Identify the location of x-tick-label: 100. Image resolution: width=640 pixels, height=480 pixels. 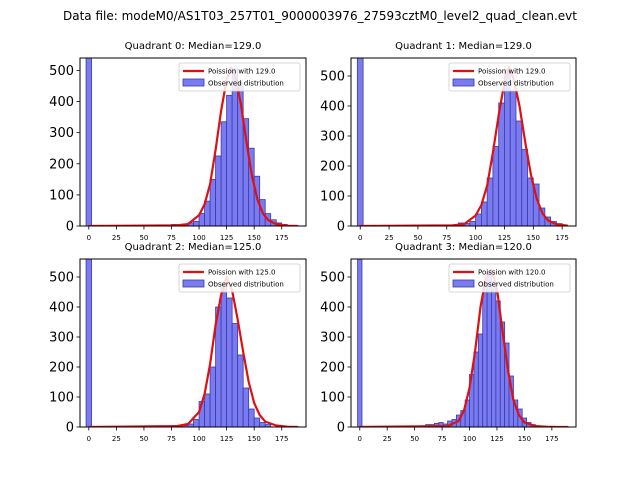
(475, 238).